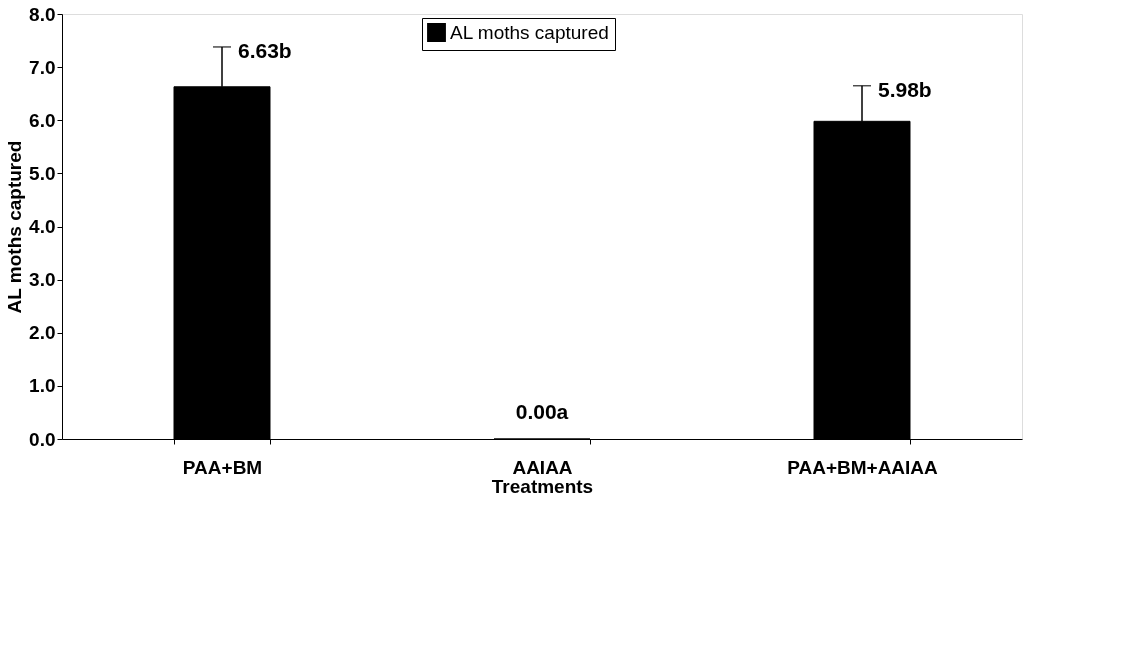 The width and height of the screenshot is (1138, 661). What do you see at coordinates (15, 227) in the screenshot?
I see `y-axis-title: AL moths captured` at bounding box center [15, 227].